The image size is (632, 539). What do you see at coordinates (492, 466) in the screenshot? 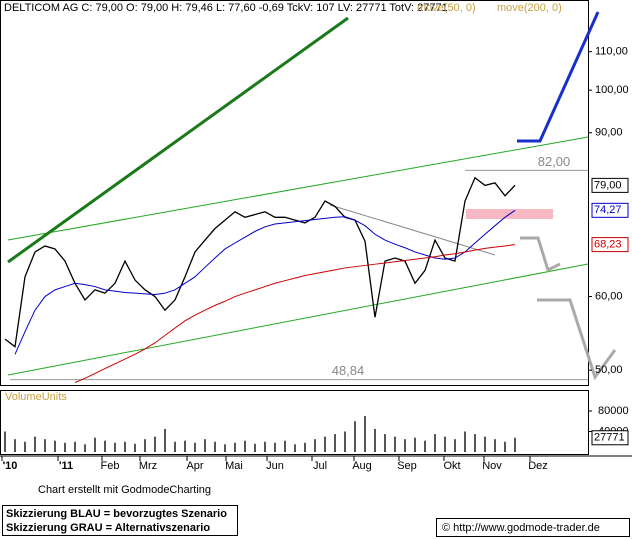
I see `x-tick-label: Nov` at bounding box center [492, 466].